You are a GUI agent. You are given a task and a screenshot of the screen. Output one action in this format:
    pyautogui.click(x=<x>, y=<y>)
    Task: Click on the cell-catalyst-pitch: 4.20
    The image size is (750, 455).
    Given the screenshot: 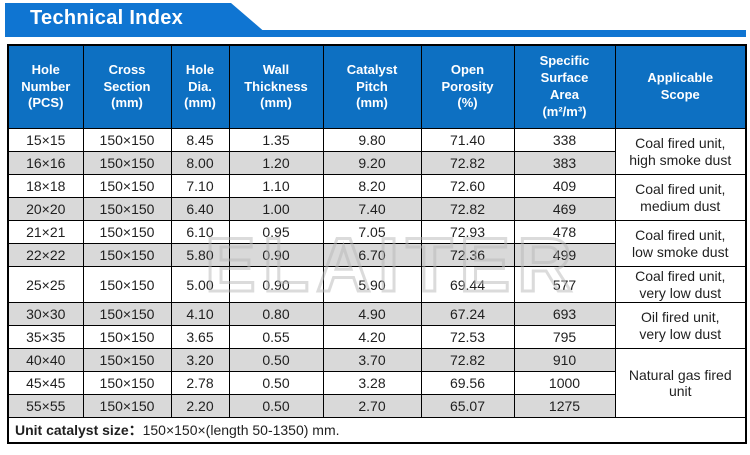 What is the action you would take?
    pyautogui.click(x=372, y=337)
    